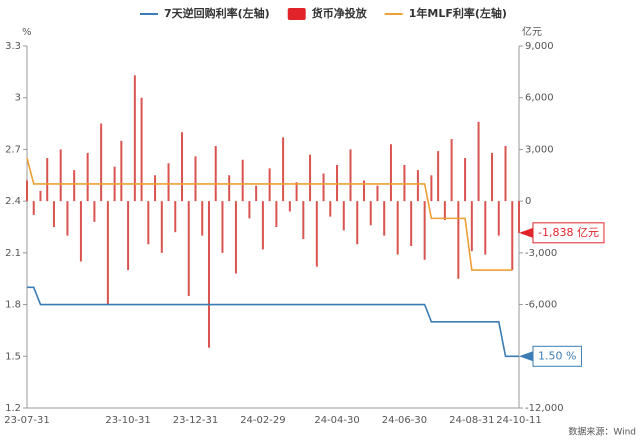 The height and width of the screenshot is (444, 640). I want to click on y2-tick-label: 3,000, so click(539, 149).